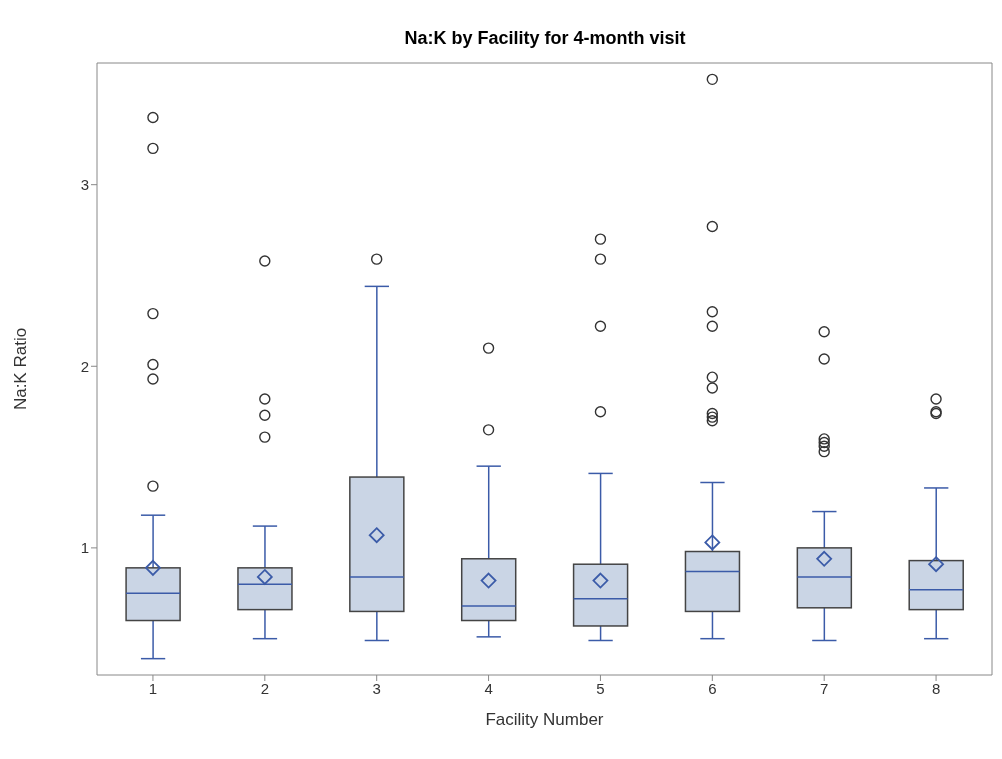 Image resolution: width=1002 pixels, height=759 pixels. What do you see at coordinates (84, 366) in the screenshot?
I see `y-tick-label: 2` at bounding box center [84, 366].